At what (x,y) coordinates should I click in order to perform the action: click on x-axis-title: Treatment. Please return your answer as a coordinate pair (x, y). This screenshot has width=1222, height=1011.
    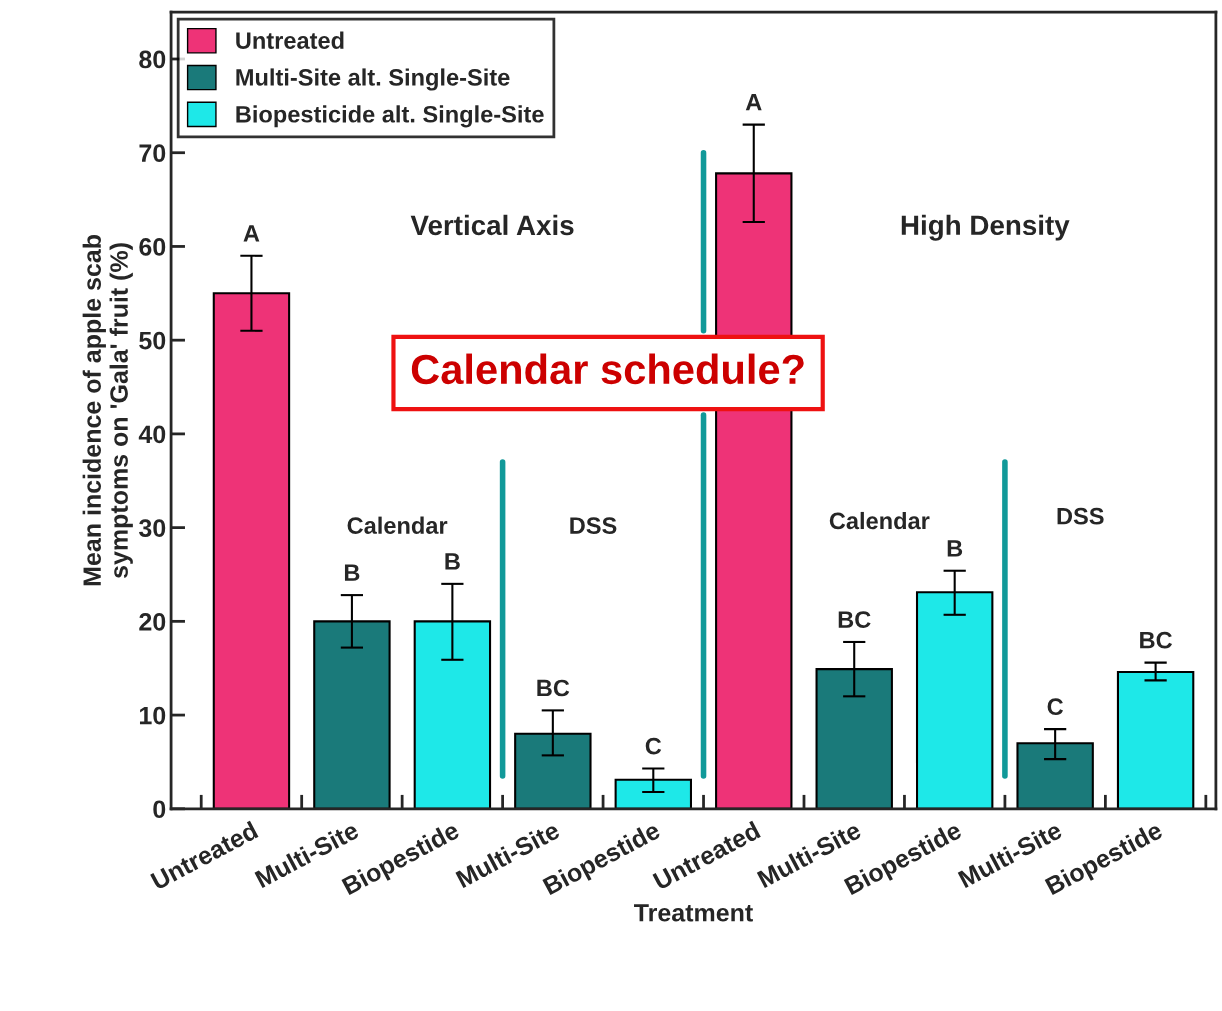
    Looking at the image, I should click on (693, 913).